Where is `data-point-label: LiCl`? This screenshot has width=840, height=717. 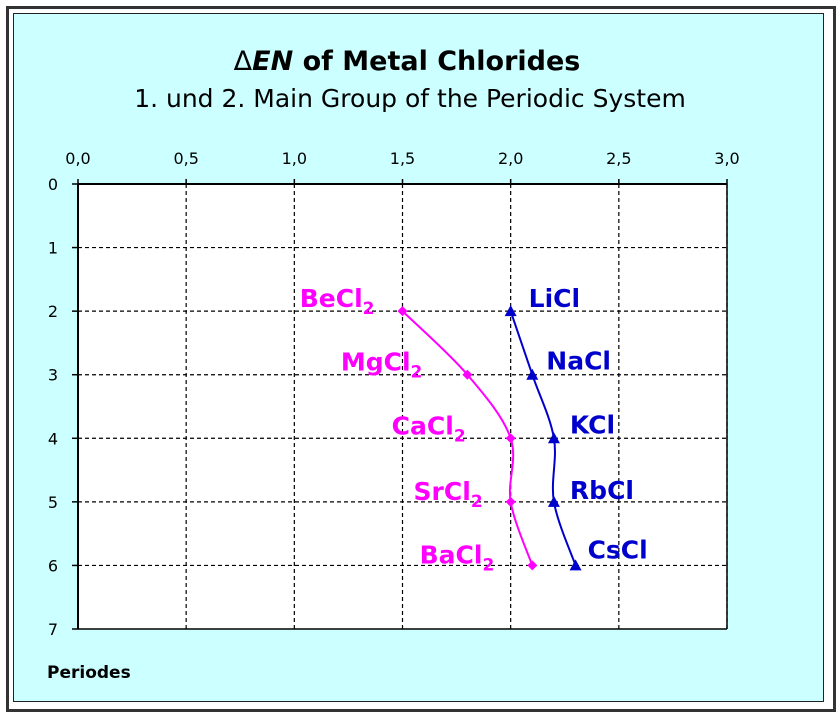
data-point-label: LiCl is located at coordinates (554, 298).